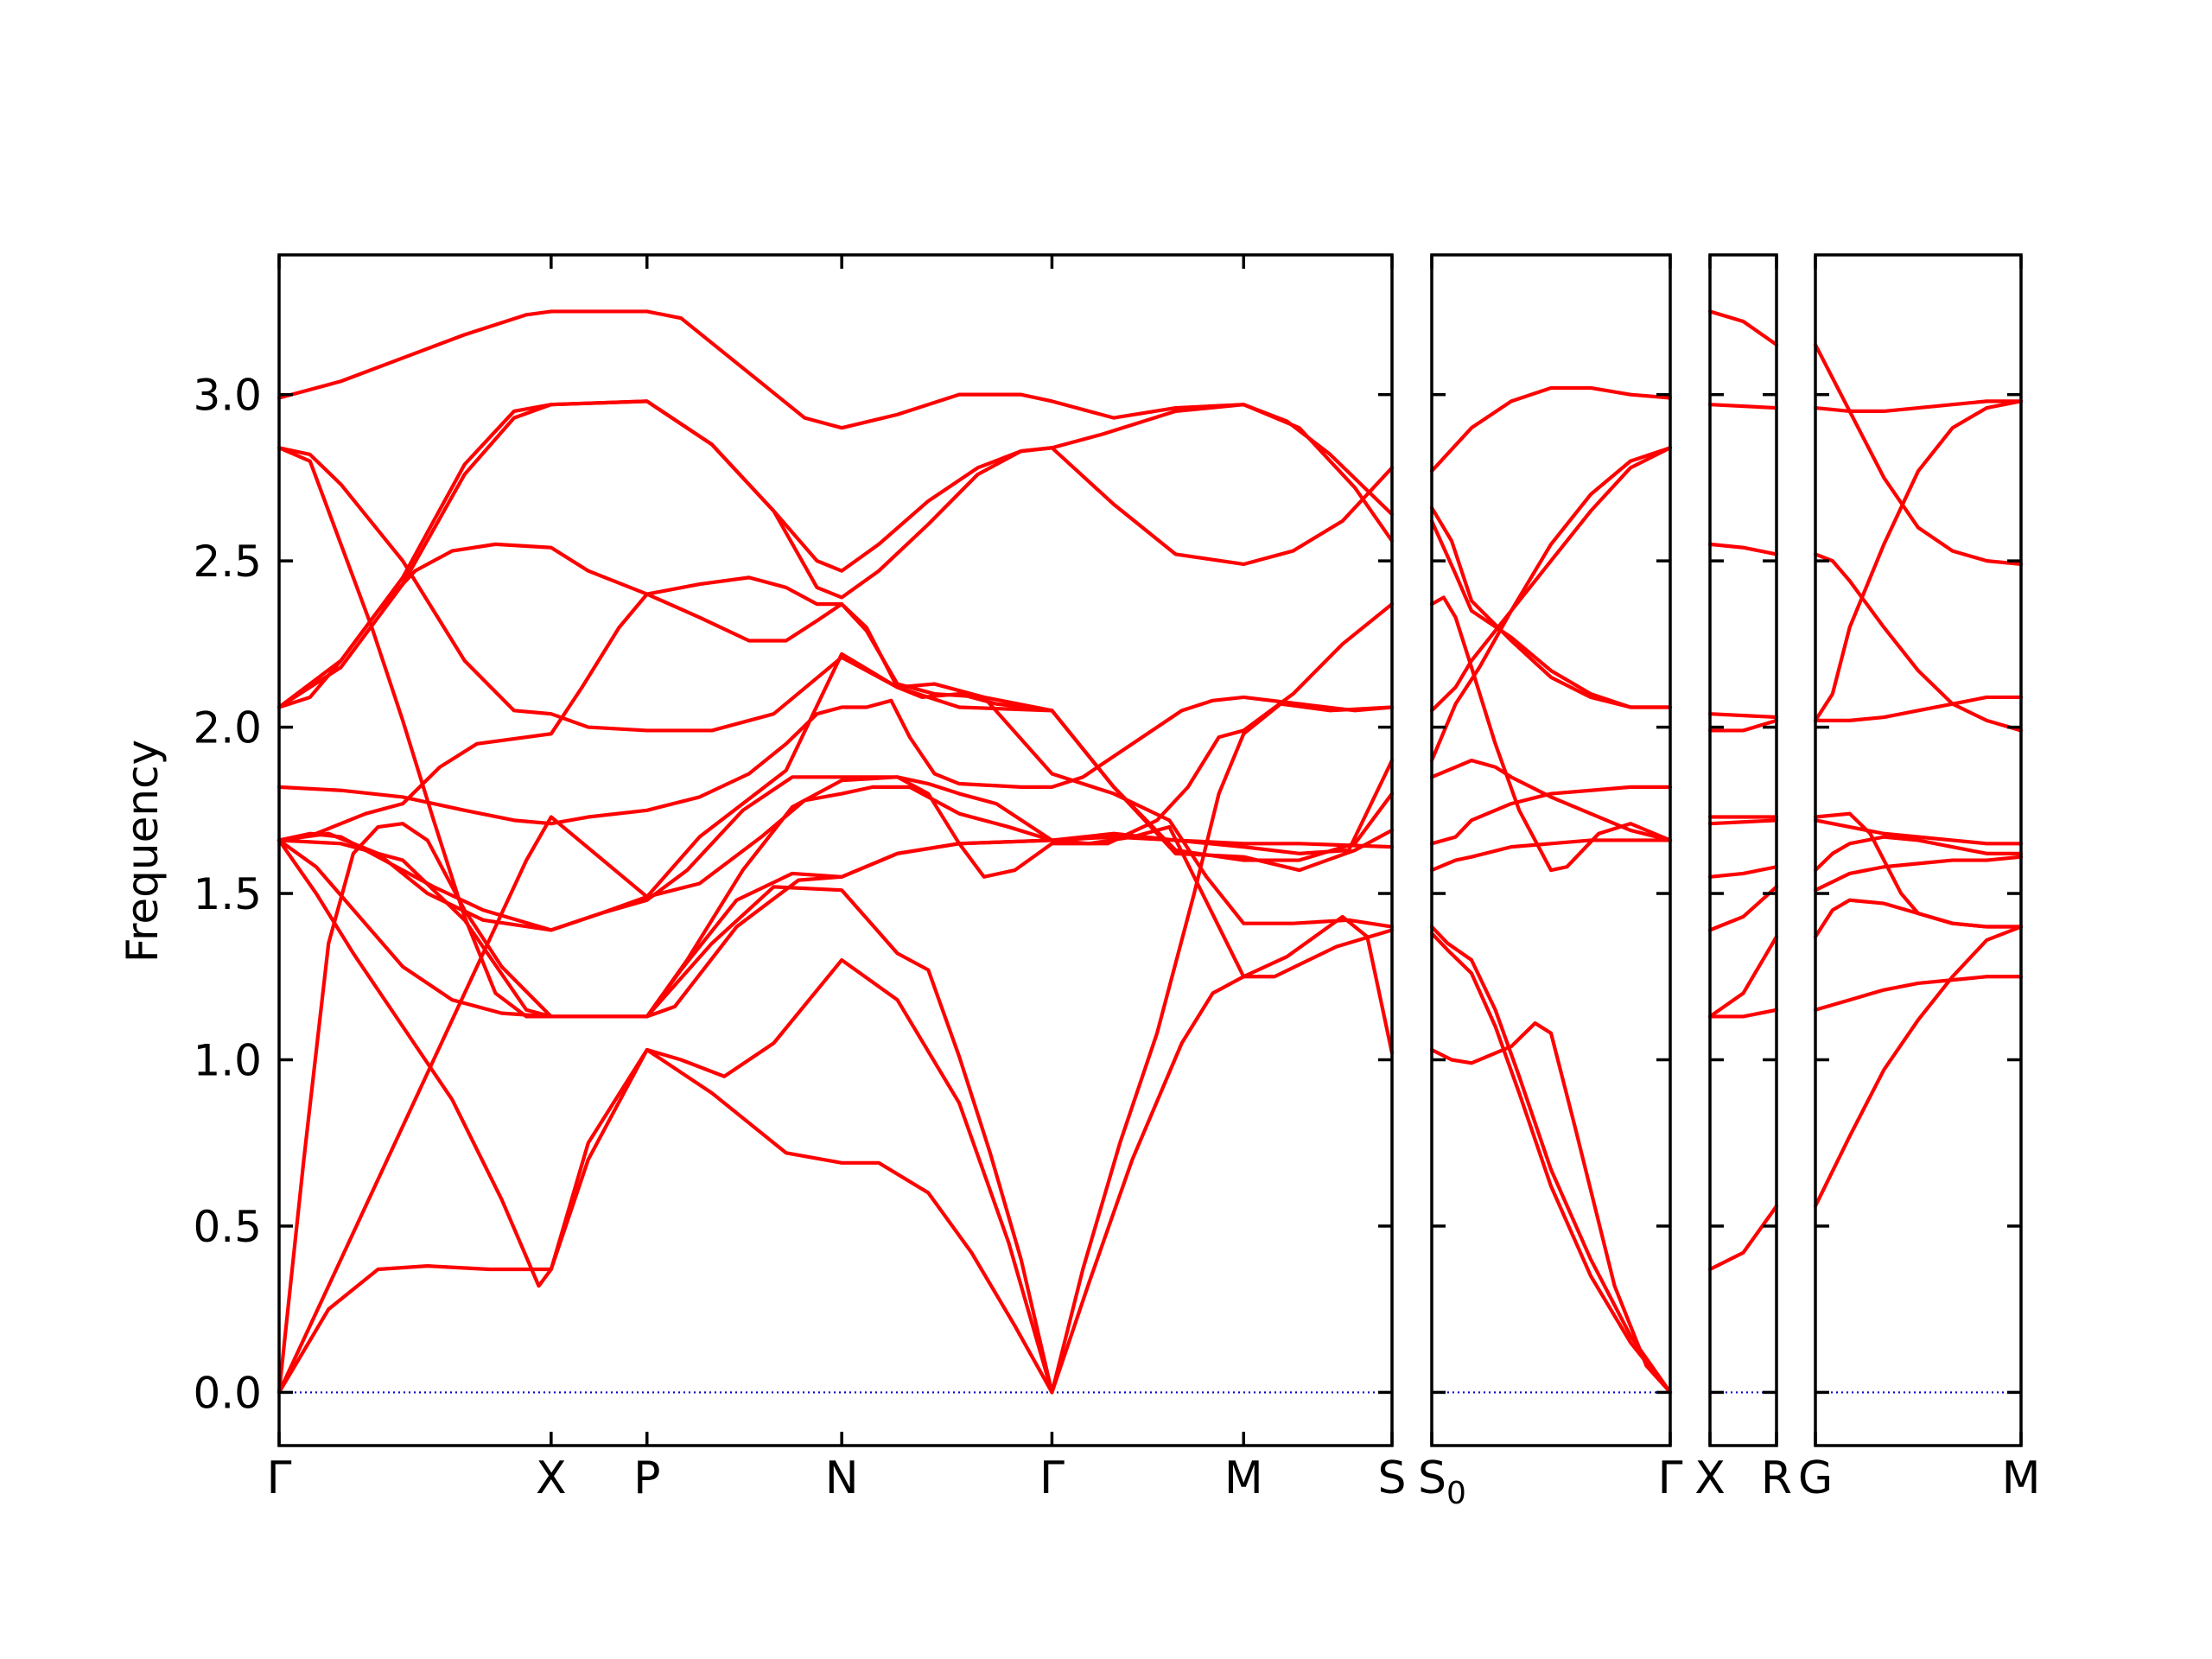 The image size is (2212, 1659). Describe the element at coordinates (1815, 1478) in the screenshot. I see `xtick-label: G` at that location.